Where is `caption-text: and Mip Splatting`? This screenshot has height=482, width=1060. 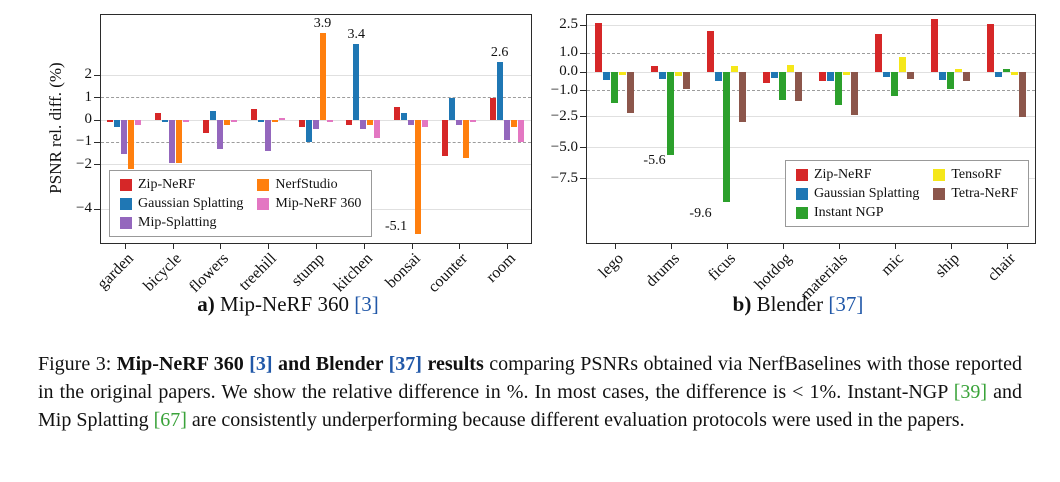 caption-text: and Mip Splatting is located at coordinates (530, 406).